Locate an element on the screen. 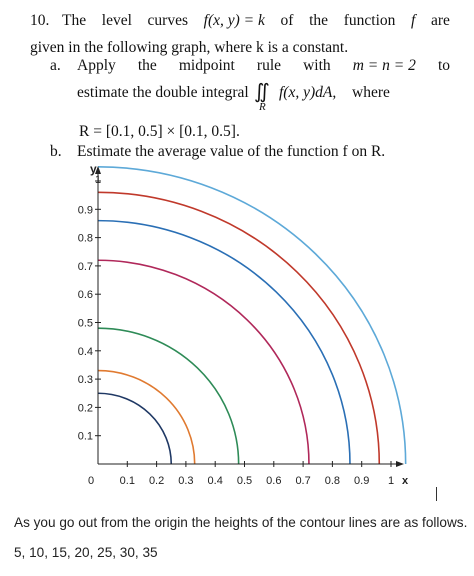 The image size is (474, 576). y-axis-label: y is located at coordinates (93, 169).